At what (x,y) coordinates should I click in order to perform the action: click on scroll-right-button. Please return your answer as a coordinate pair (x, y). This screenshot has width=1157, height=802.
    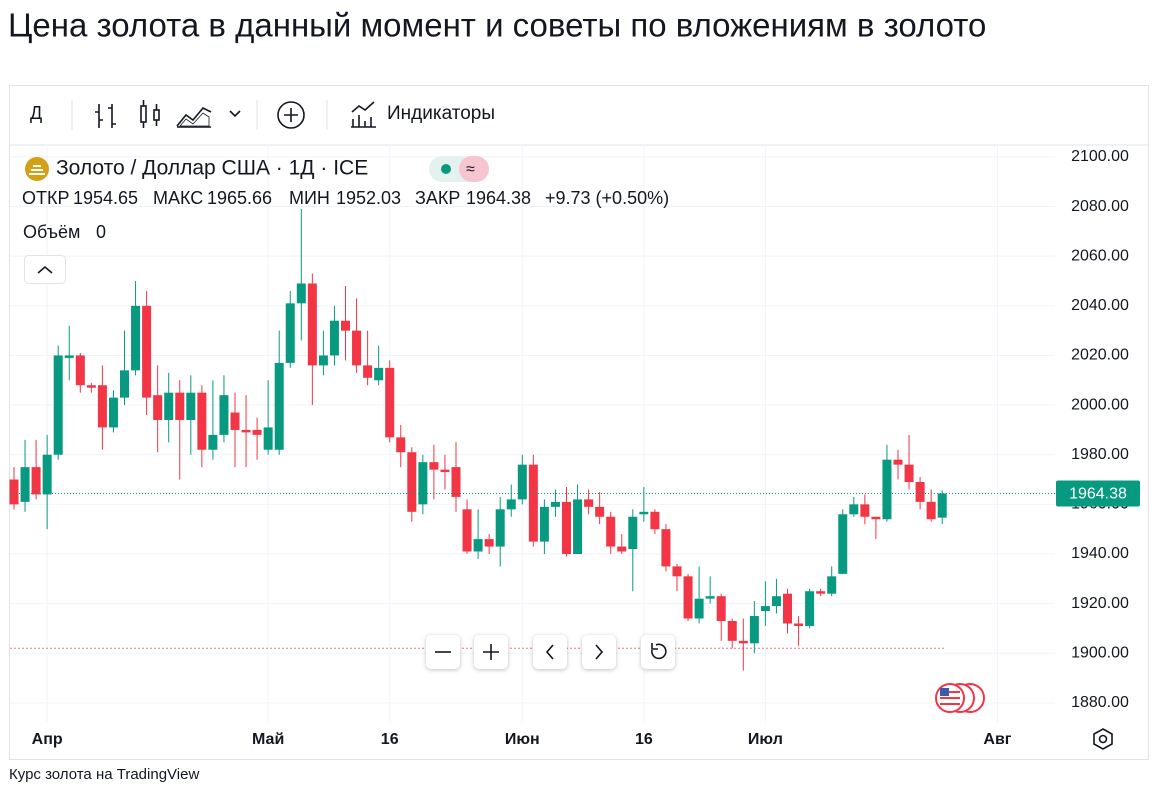
    Looking at the image, I should click on (599, 652).